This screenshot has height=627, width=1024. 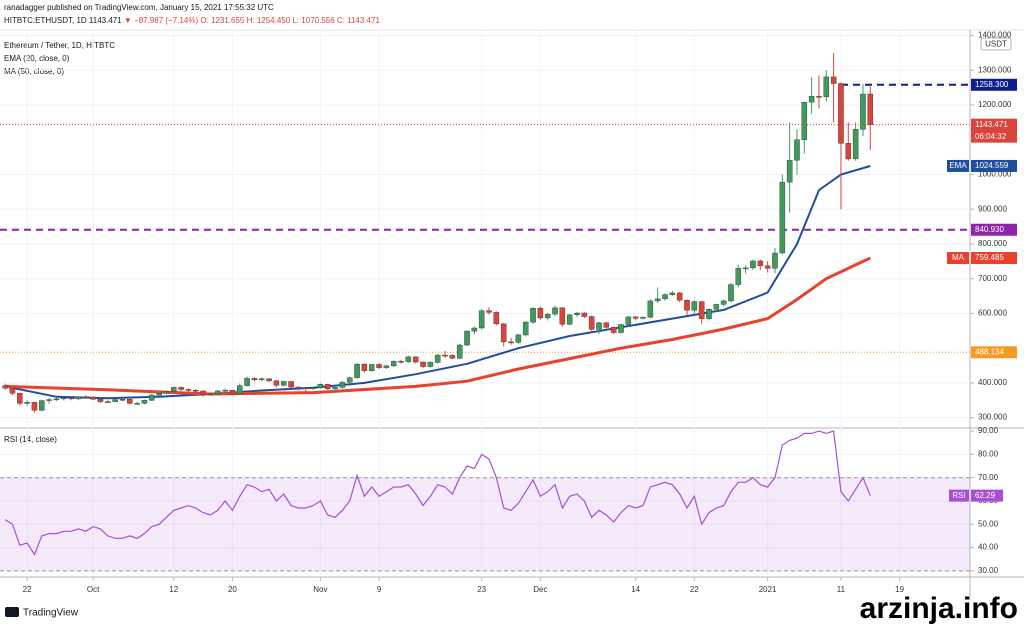 What do you see at coordinates (985, 495) in the screenshot?
I see `rsi-value: 62.29` at bounding box center [985, 495].